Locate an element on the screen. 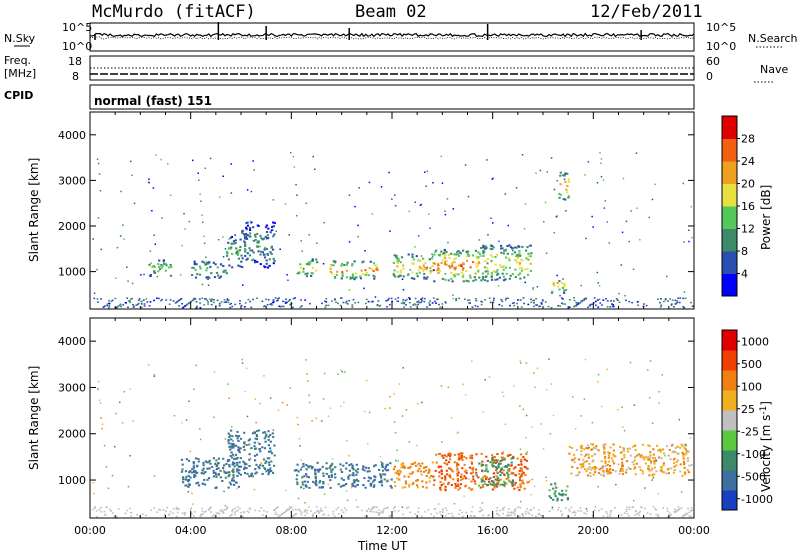 This screenshot has width=800, height=554. colorbar-tick-label: 500 is located at coordinates (751, 364).